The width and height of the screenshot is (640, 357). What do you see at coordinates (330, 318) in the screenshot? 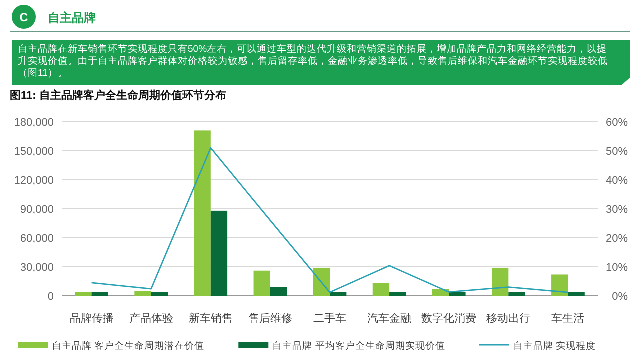
I see `x-tick-label: 二手车` at bounding box center [330, 318].